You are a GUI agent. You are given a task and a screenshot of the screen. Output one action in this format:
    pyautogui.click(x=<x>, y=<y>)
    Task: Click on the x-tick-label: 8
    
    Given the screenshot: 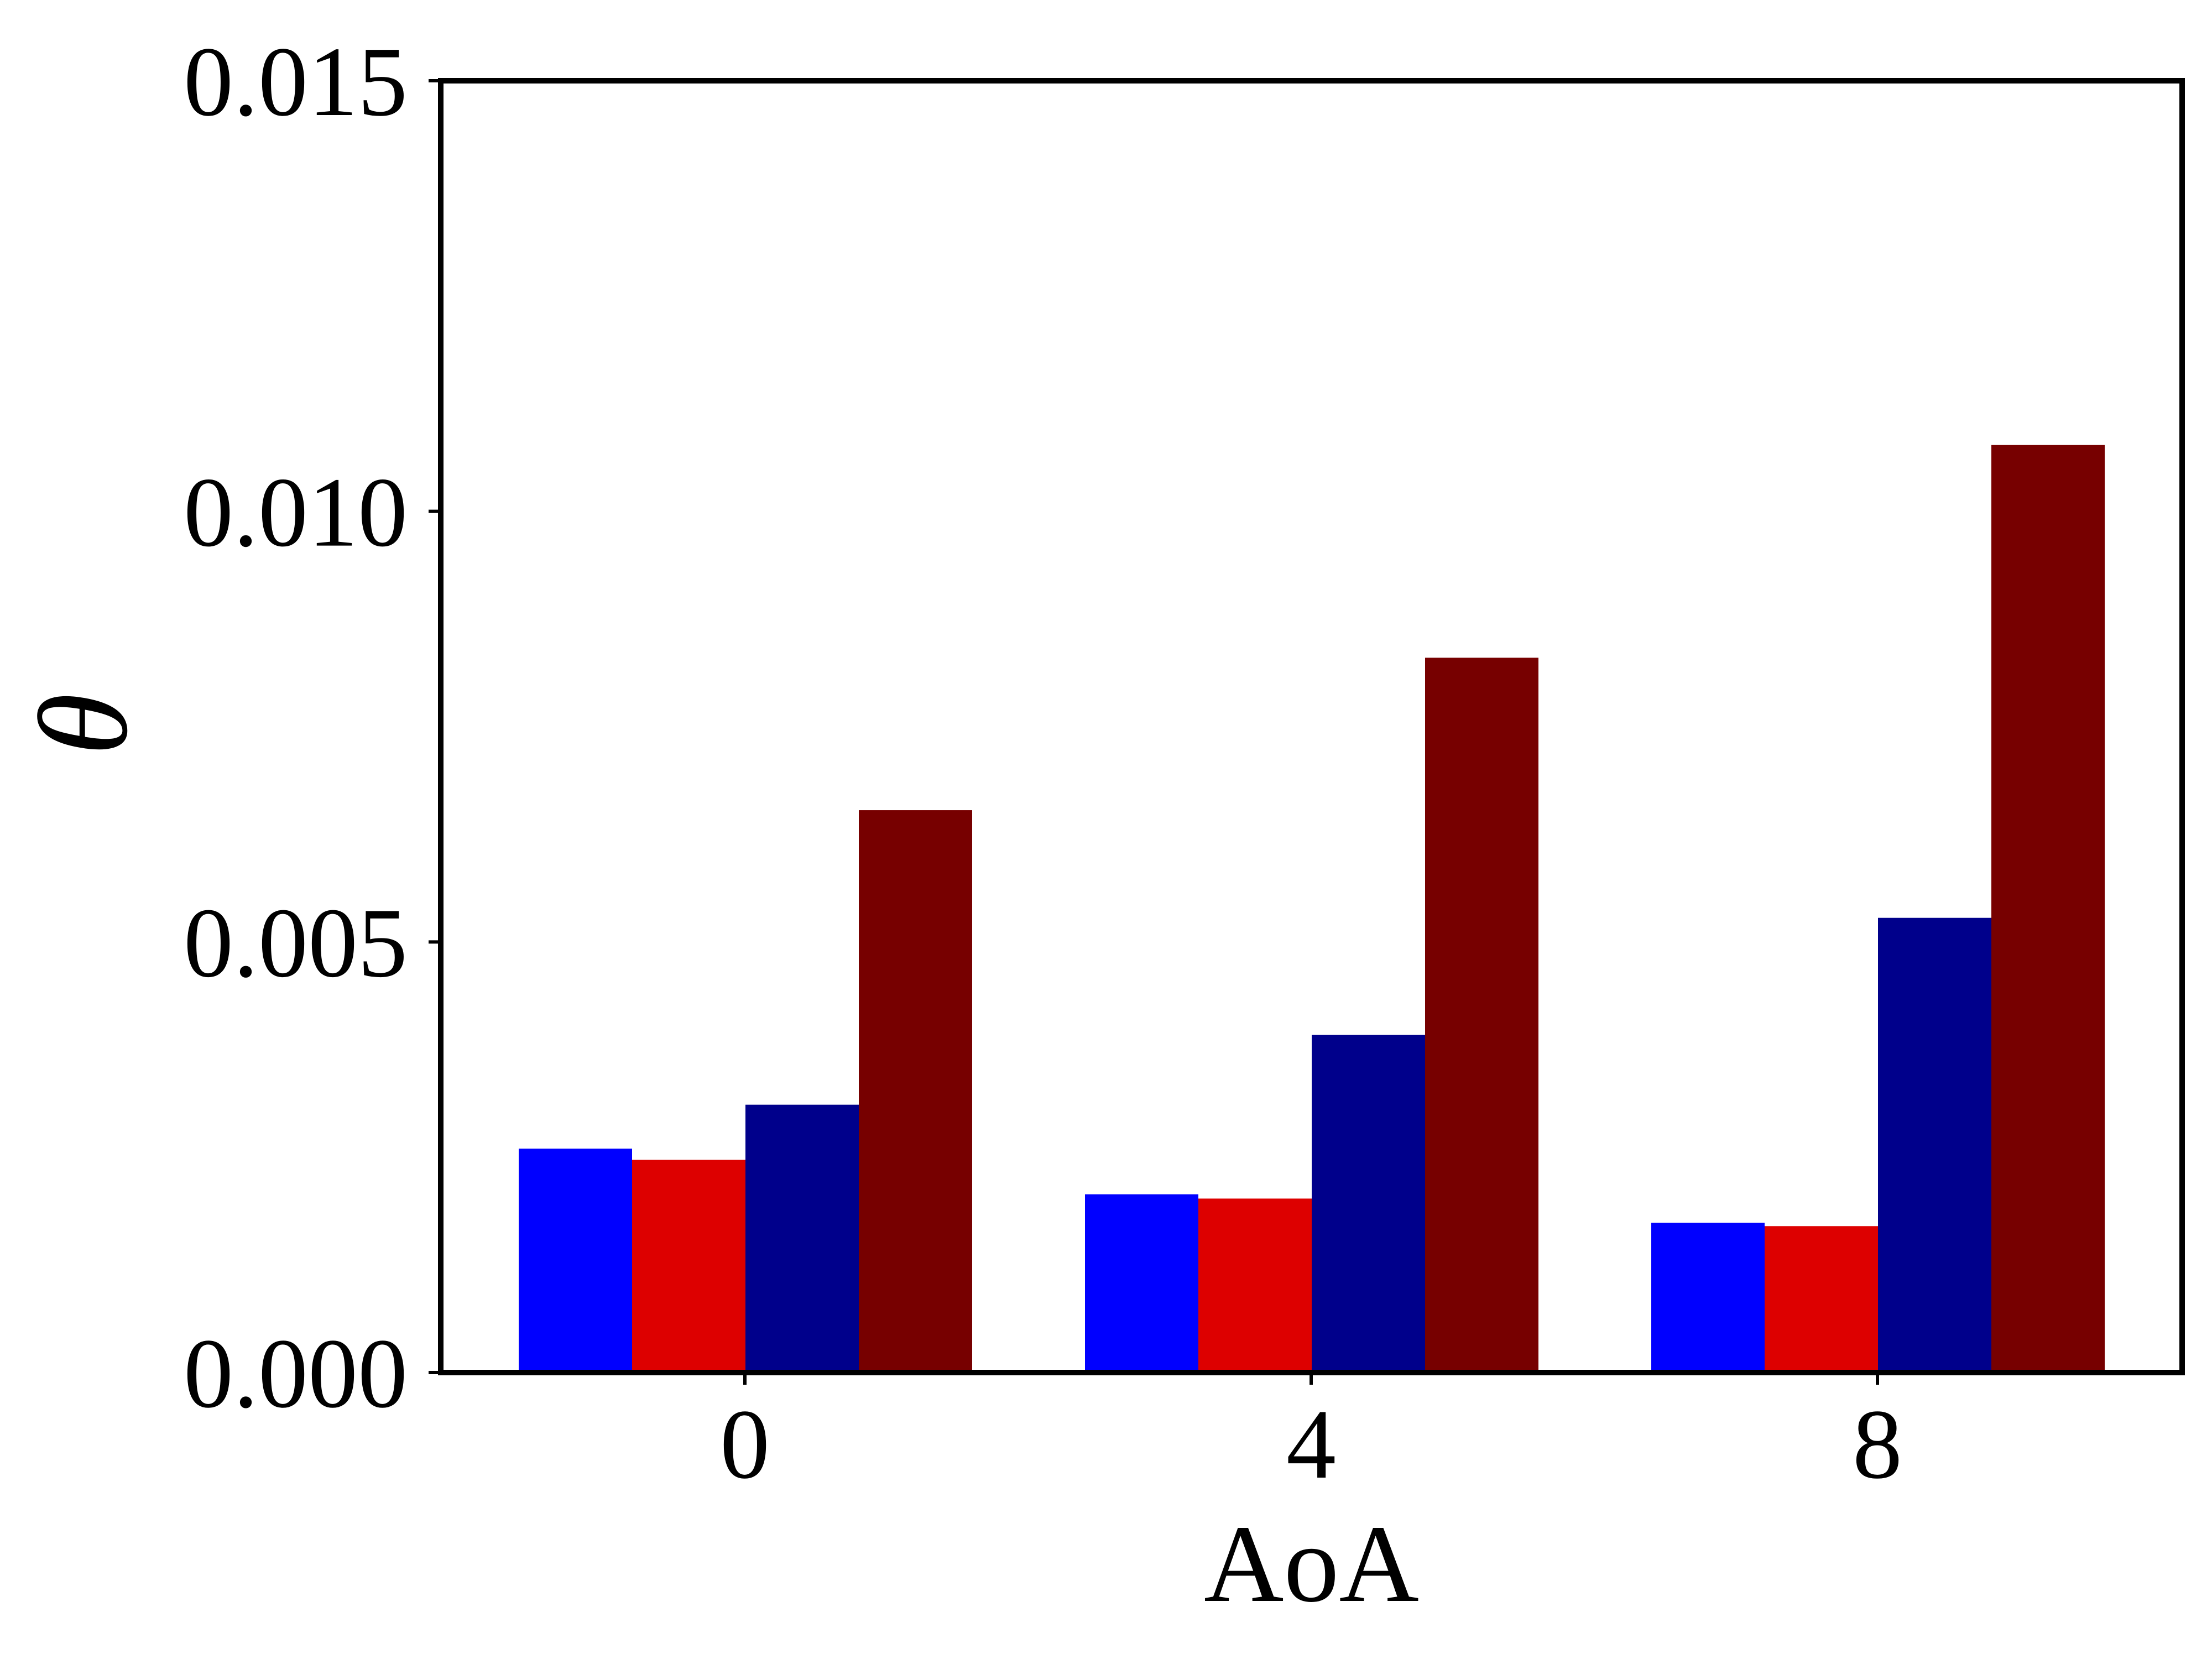 What is the action you would take?
    pyautogui.click(x=1878, y=1444)
    